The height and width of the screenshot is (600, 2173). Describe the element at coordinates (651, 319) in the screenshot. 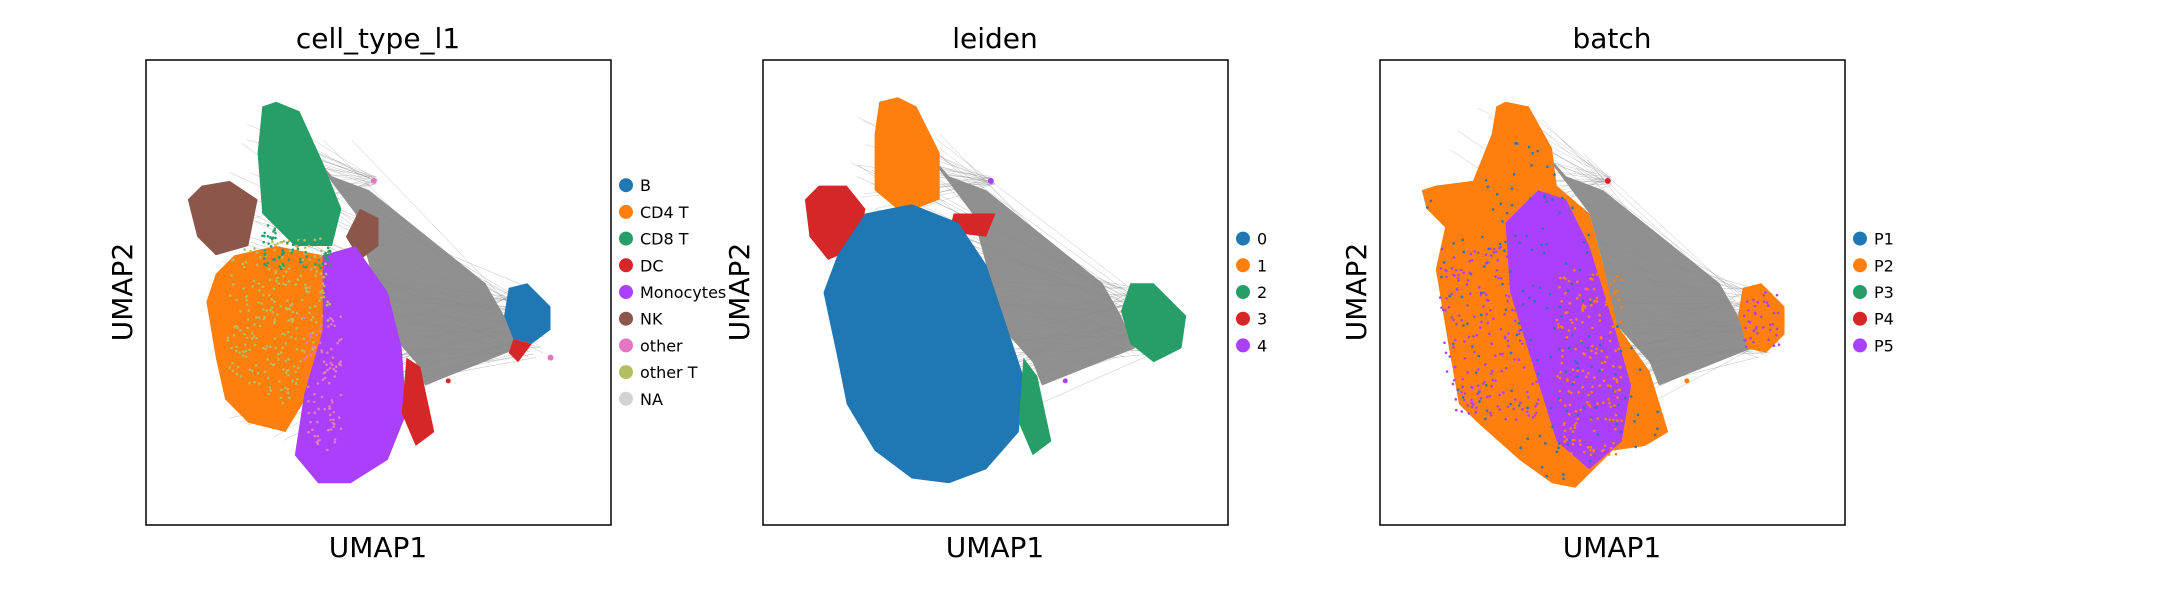

I see `legend-label: NK` at that location.